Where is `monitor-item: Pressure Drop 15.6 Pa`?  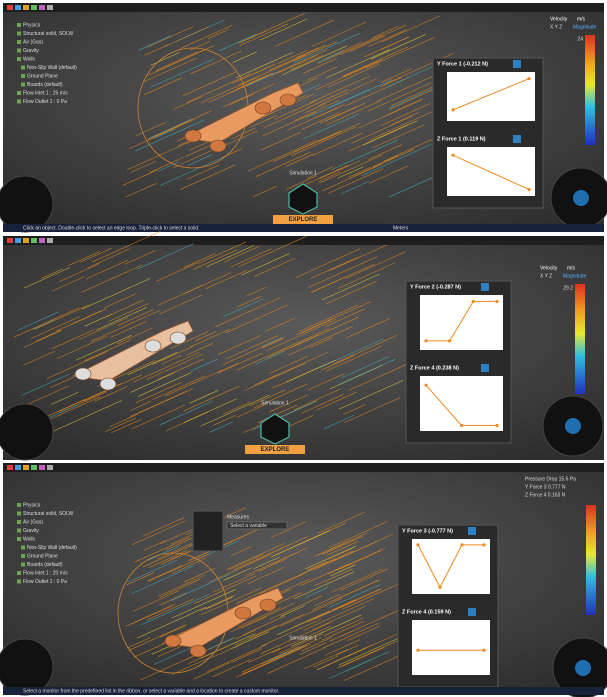
monitor-item: Pressure Drop 15.6 Pa is located at coordinates (550, 479).